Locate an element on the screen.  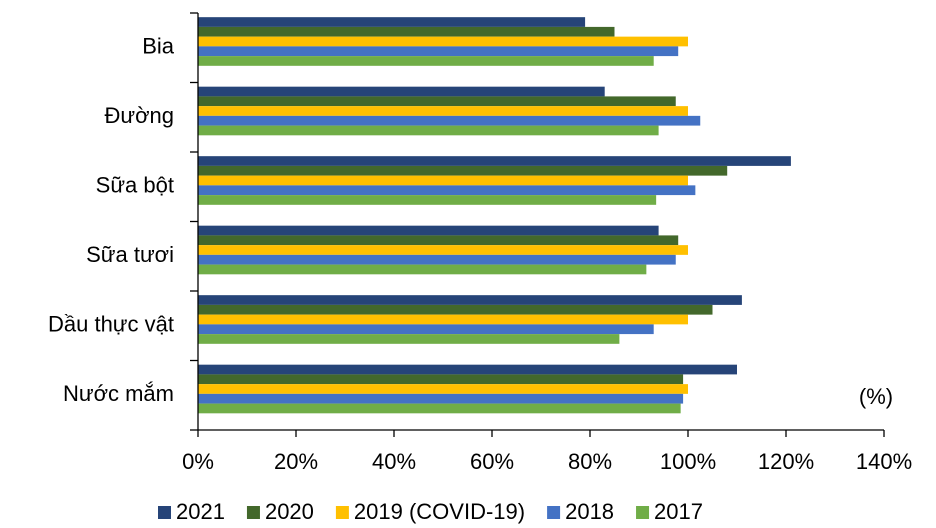
x-tick-label: 100% is located at coordinates (688, 461).